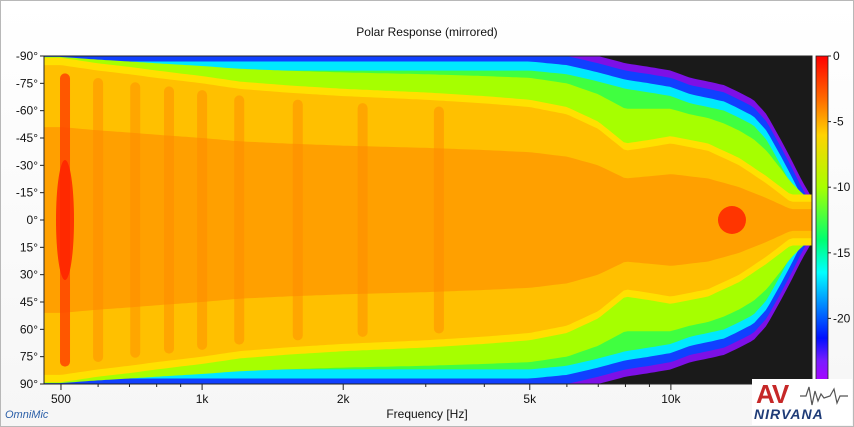 Image resolution: width=854 pixels, height=427 pixels. I want to click on omnimic-watermark: OmniMic, so click(27, 415).